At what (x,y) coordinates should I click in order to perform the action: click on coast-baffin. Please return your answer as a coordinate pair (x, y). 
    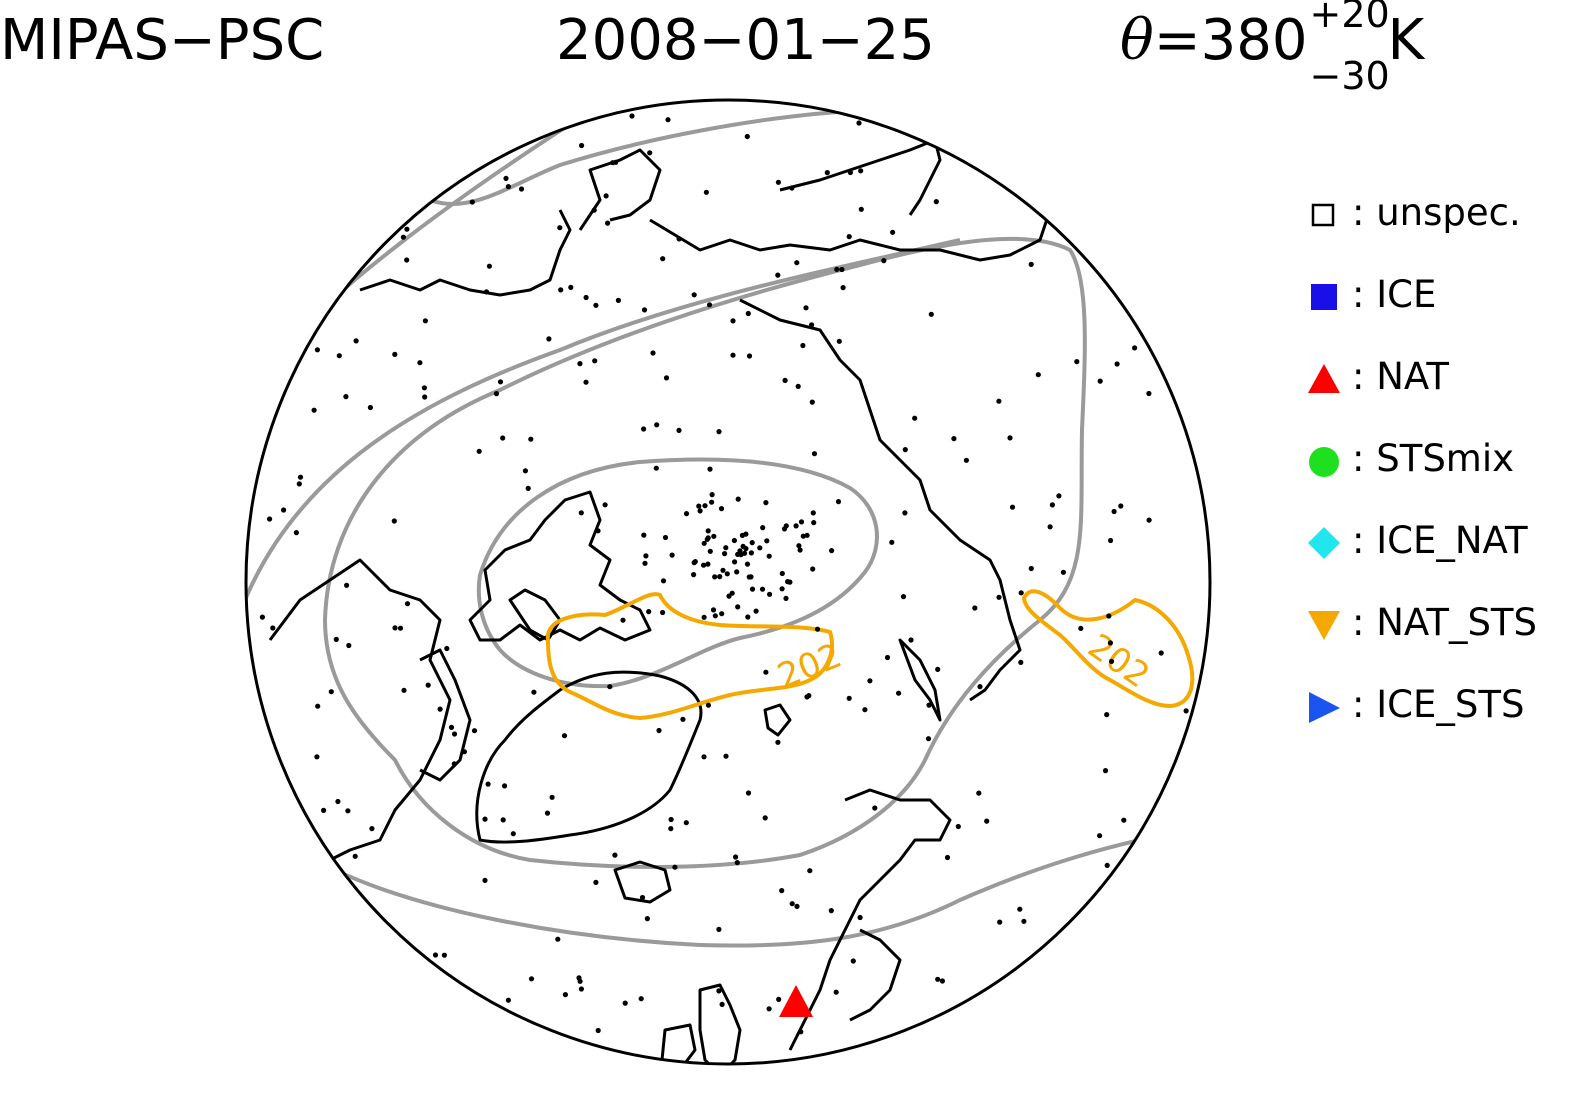
    Looking at the image, I should click on (535, 615).